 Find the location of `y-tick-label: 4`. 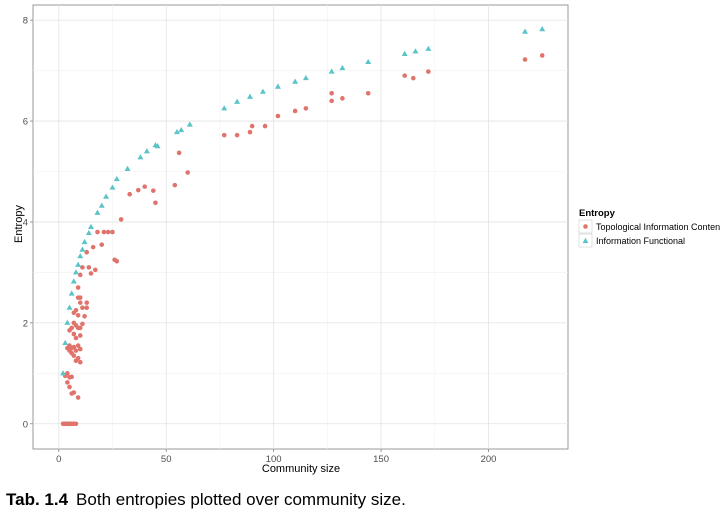

y-tick-label: 4 is located at coordinates (25, 222).